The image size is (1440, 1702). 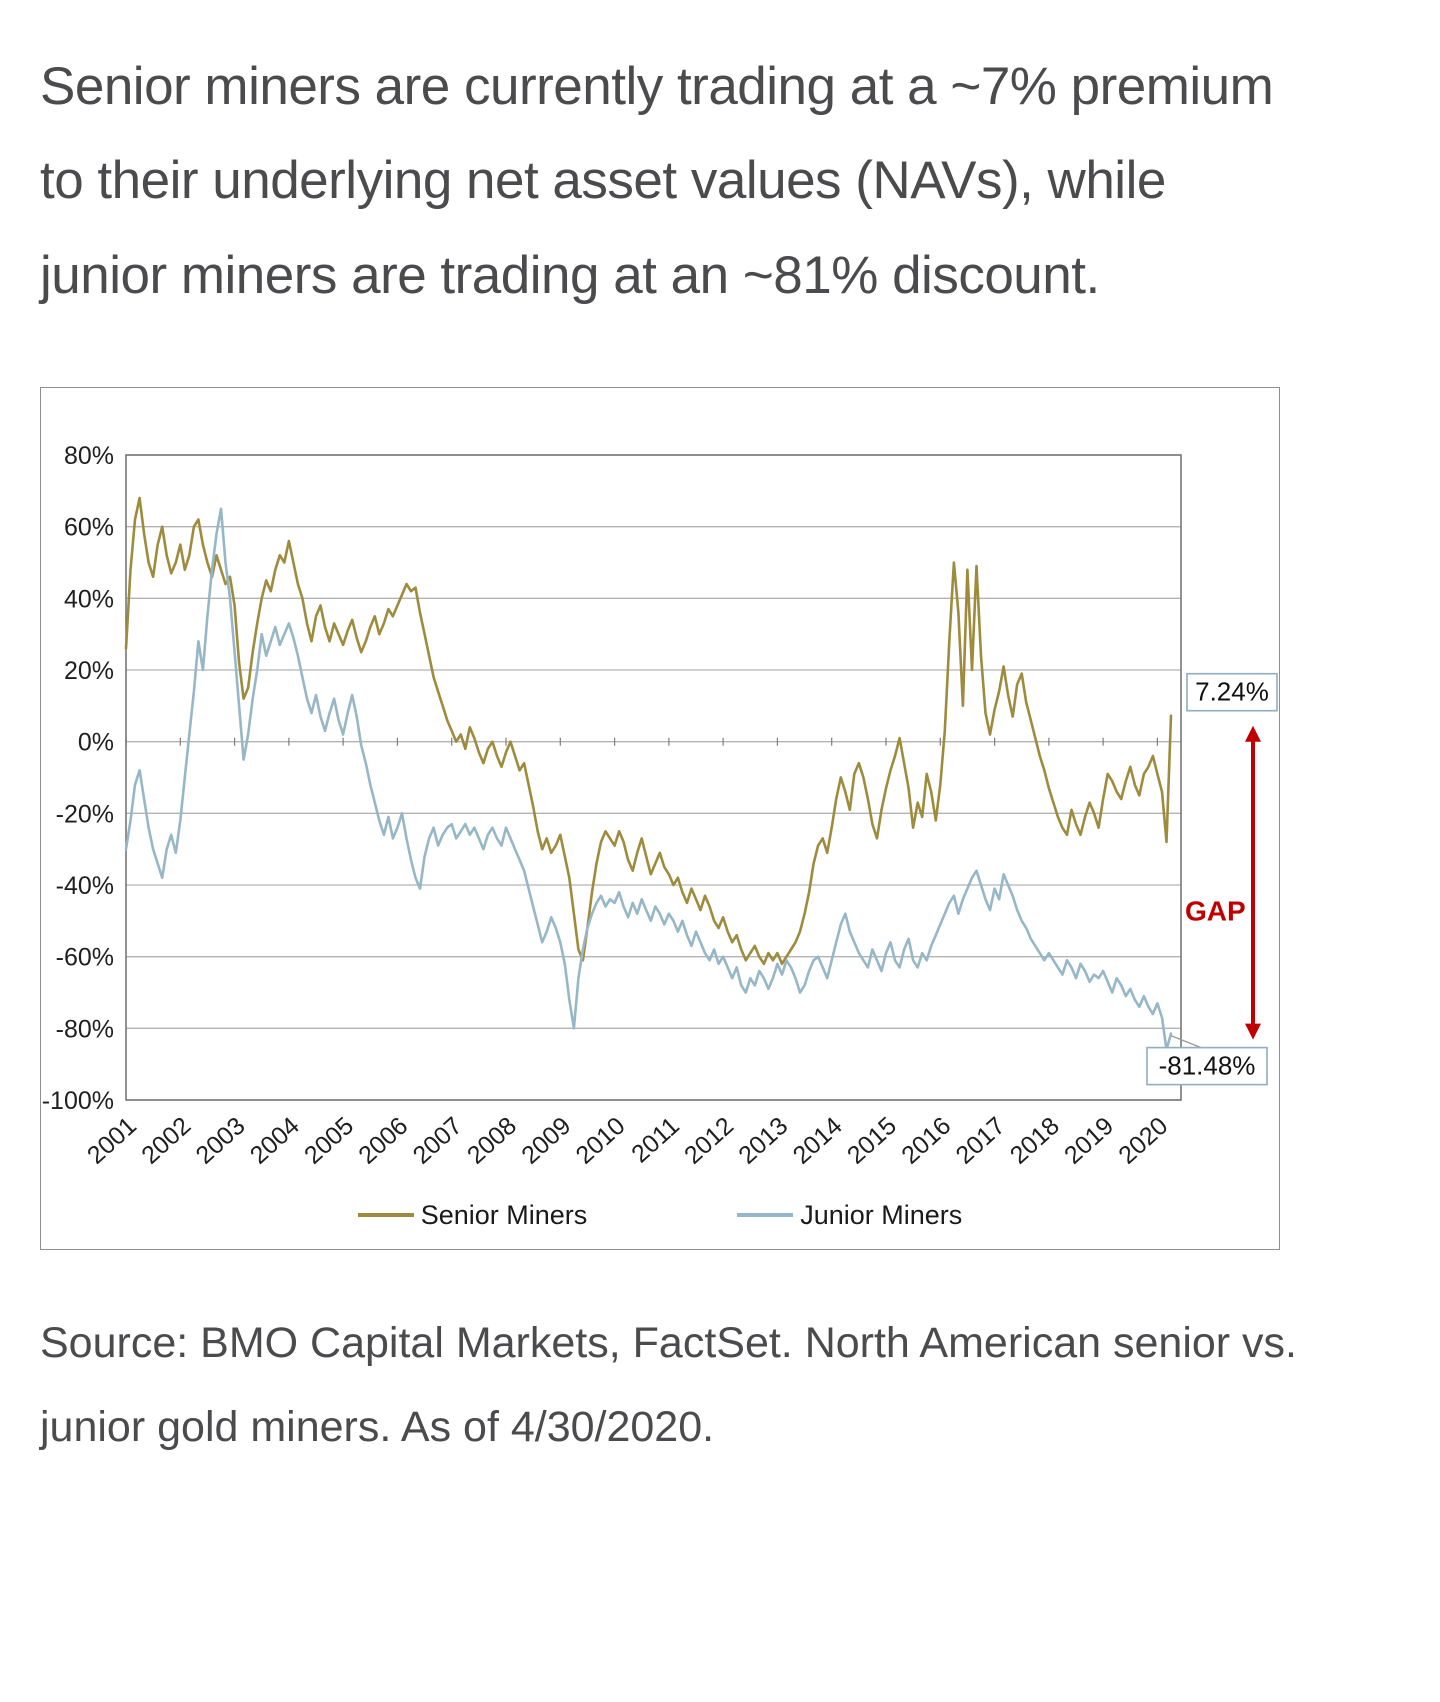 I want to click on svg-text: 2011, so click(x=655, y=1140).